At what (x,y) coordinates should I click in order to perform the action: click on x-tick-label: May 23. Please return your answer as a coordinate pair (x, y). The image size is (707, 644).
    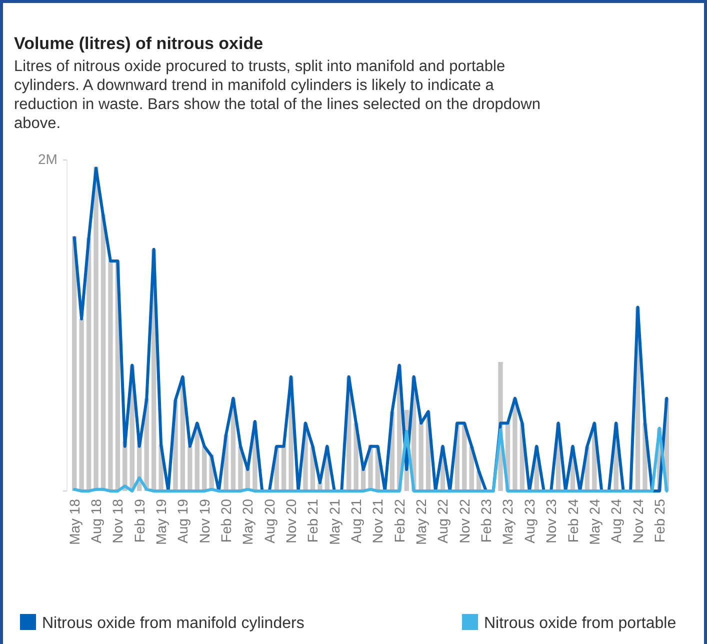
    Looking at the image, I should click on (508, 521).